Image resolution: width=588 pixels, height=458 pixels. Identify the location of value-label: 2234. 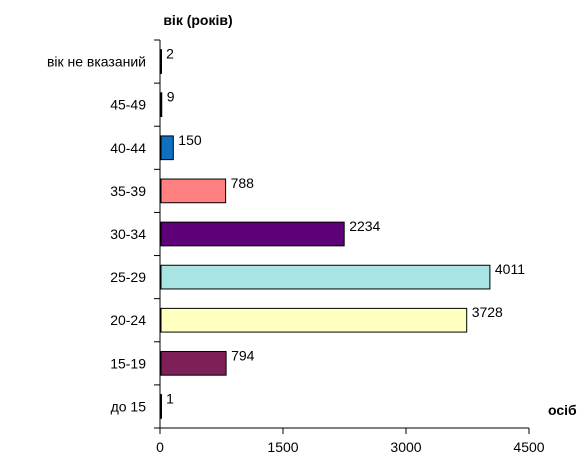
(364, 226).